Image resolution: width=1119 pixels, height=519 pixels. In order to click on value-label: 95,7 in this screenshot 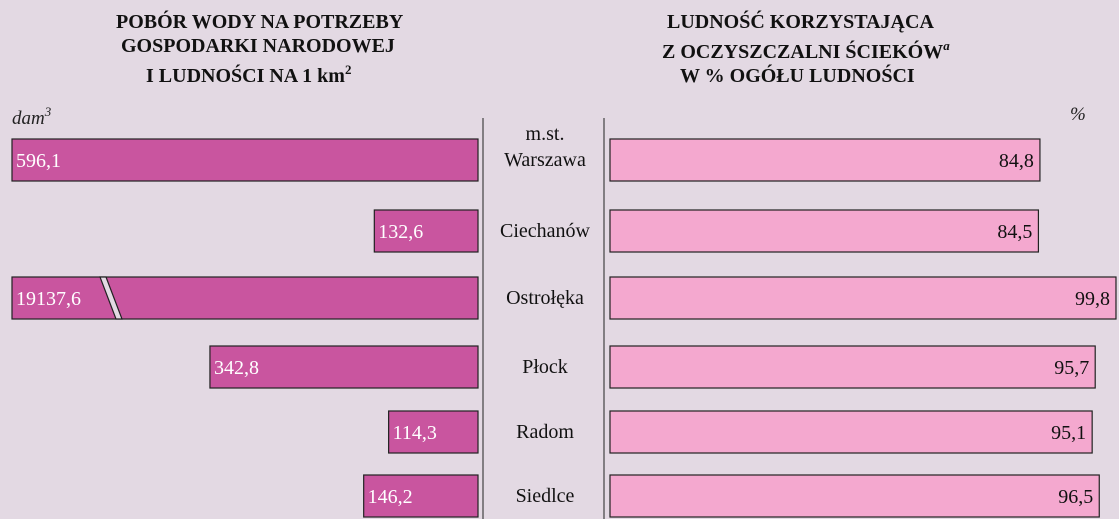, I will do `click(1071, 368)`.